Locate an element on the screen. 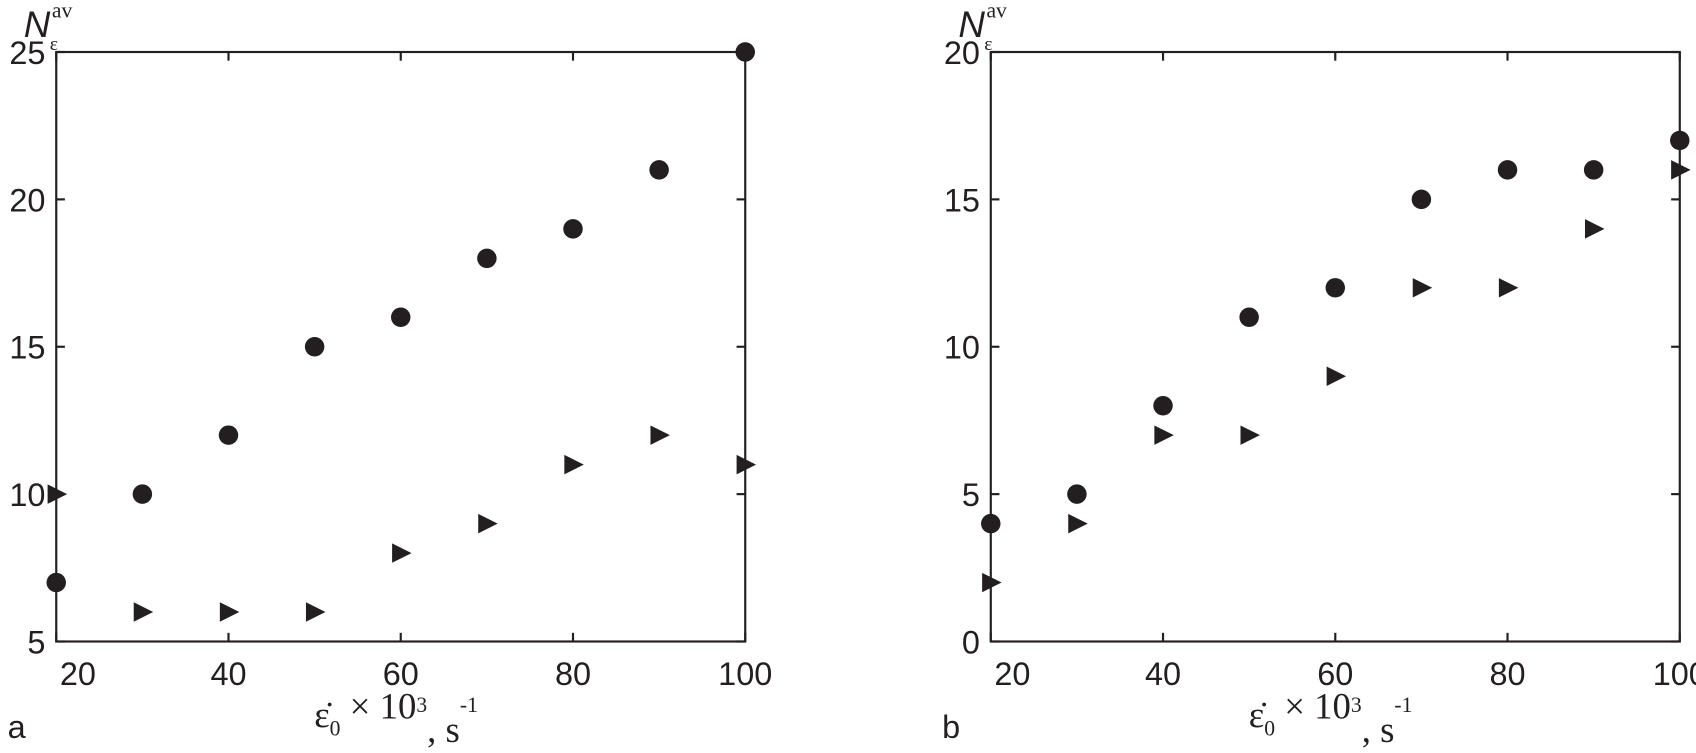 The width and height of the screenshot is (1696, 753). y-tick-label: 25 is located at coordinates (27, 53).